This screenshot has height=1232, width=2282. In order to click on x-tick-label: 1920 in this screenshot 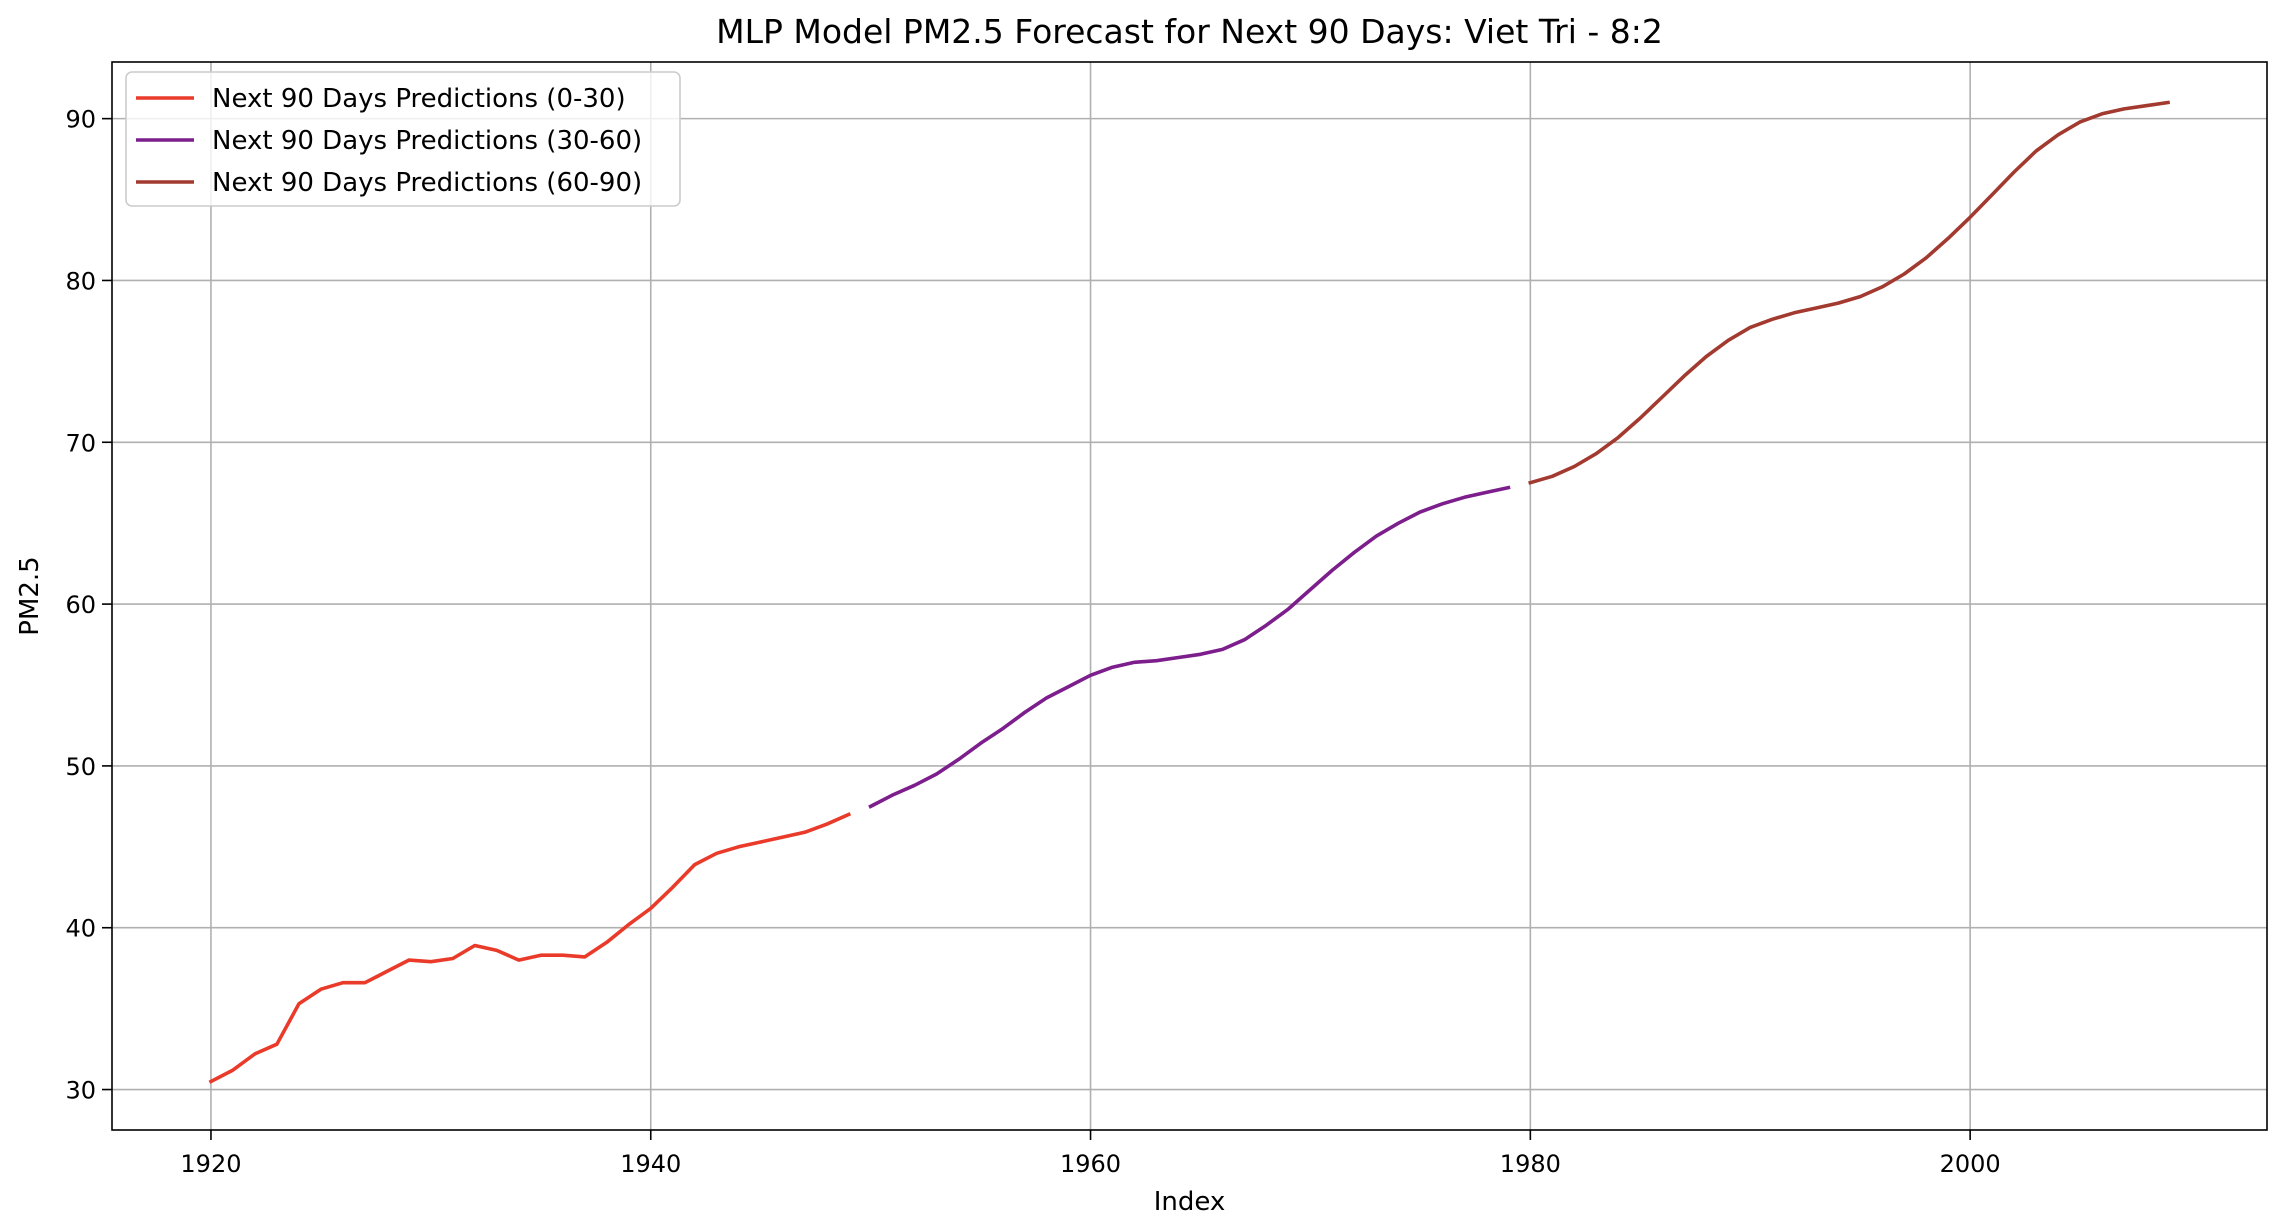, I will do `click(210, 1164)`.